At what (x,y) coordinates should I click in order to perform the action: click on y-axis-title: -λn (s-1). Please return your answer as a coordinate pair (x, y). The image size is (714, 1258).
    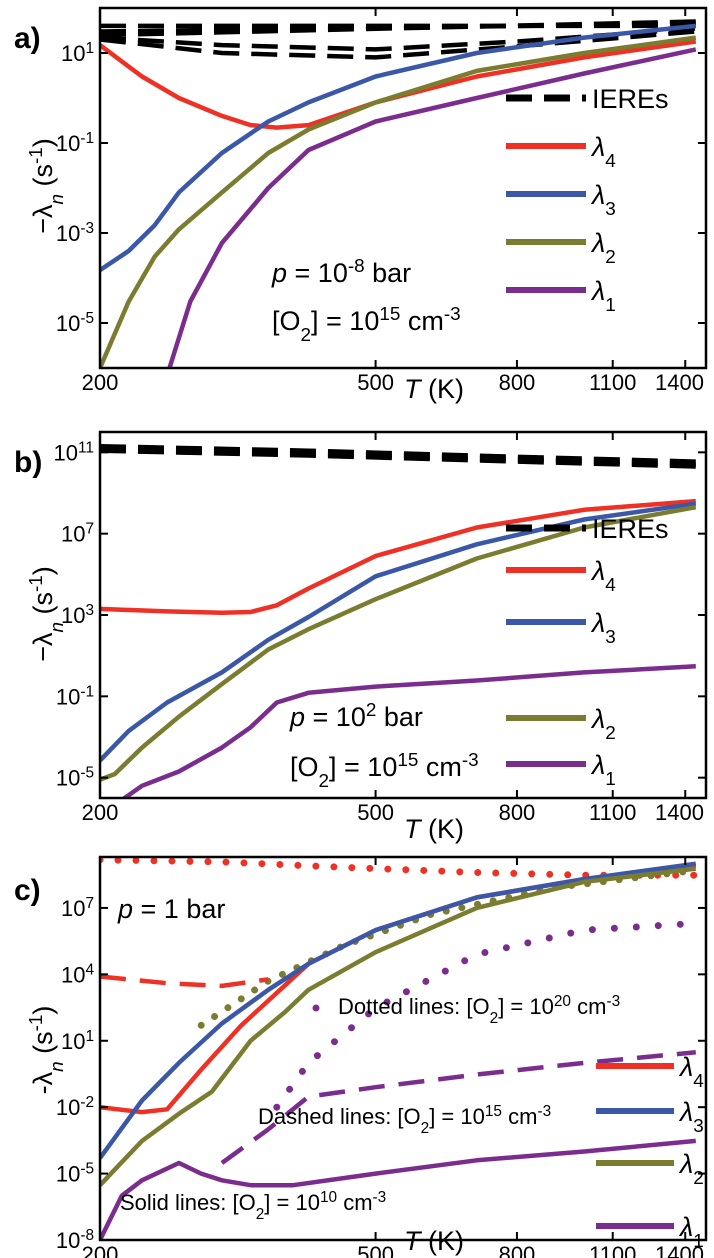
    Looking at the image, I should click on (47, 1050).